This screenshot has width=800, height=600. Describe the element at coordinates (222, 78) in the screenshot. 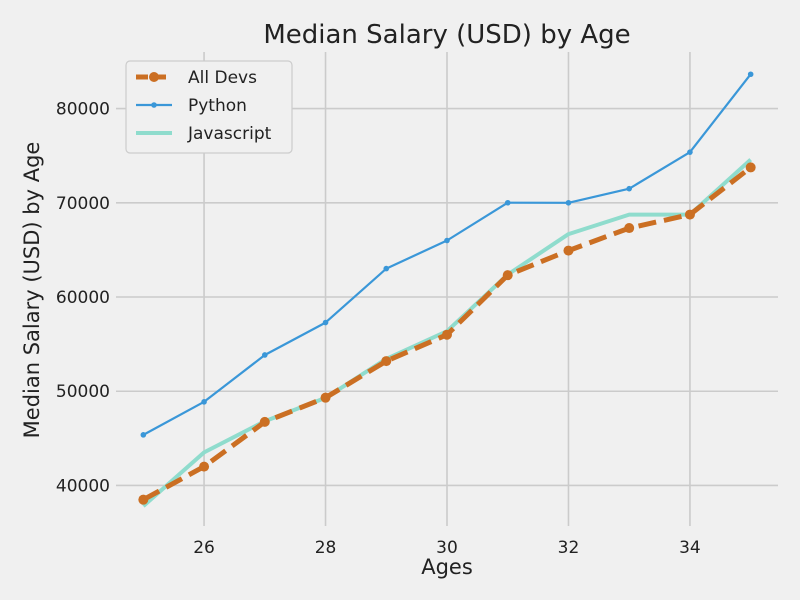

I see `legend-label-all-devs: All Devs` at that location.